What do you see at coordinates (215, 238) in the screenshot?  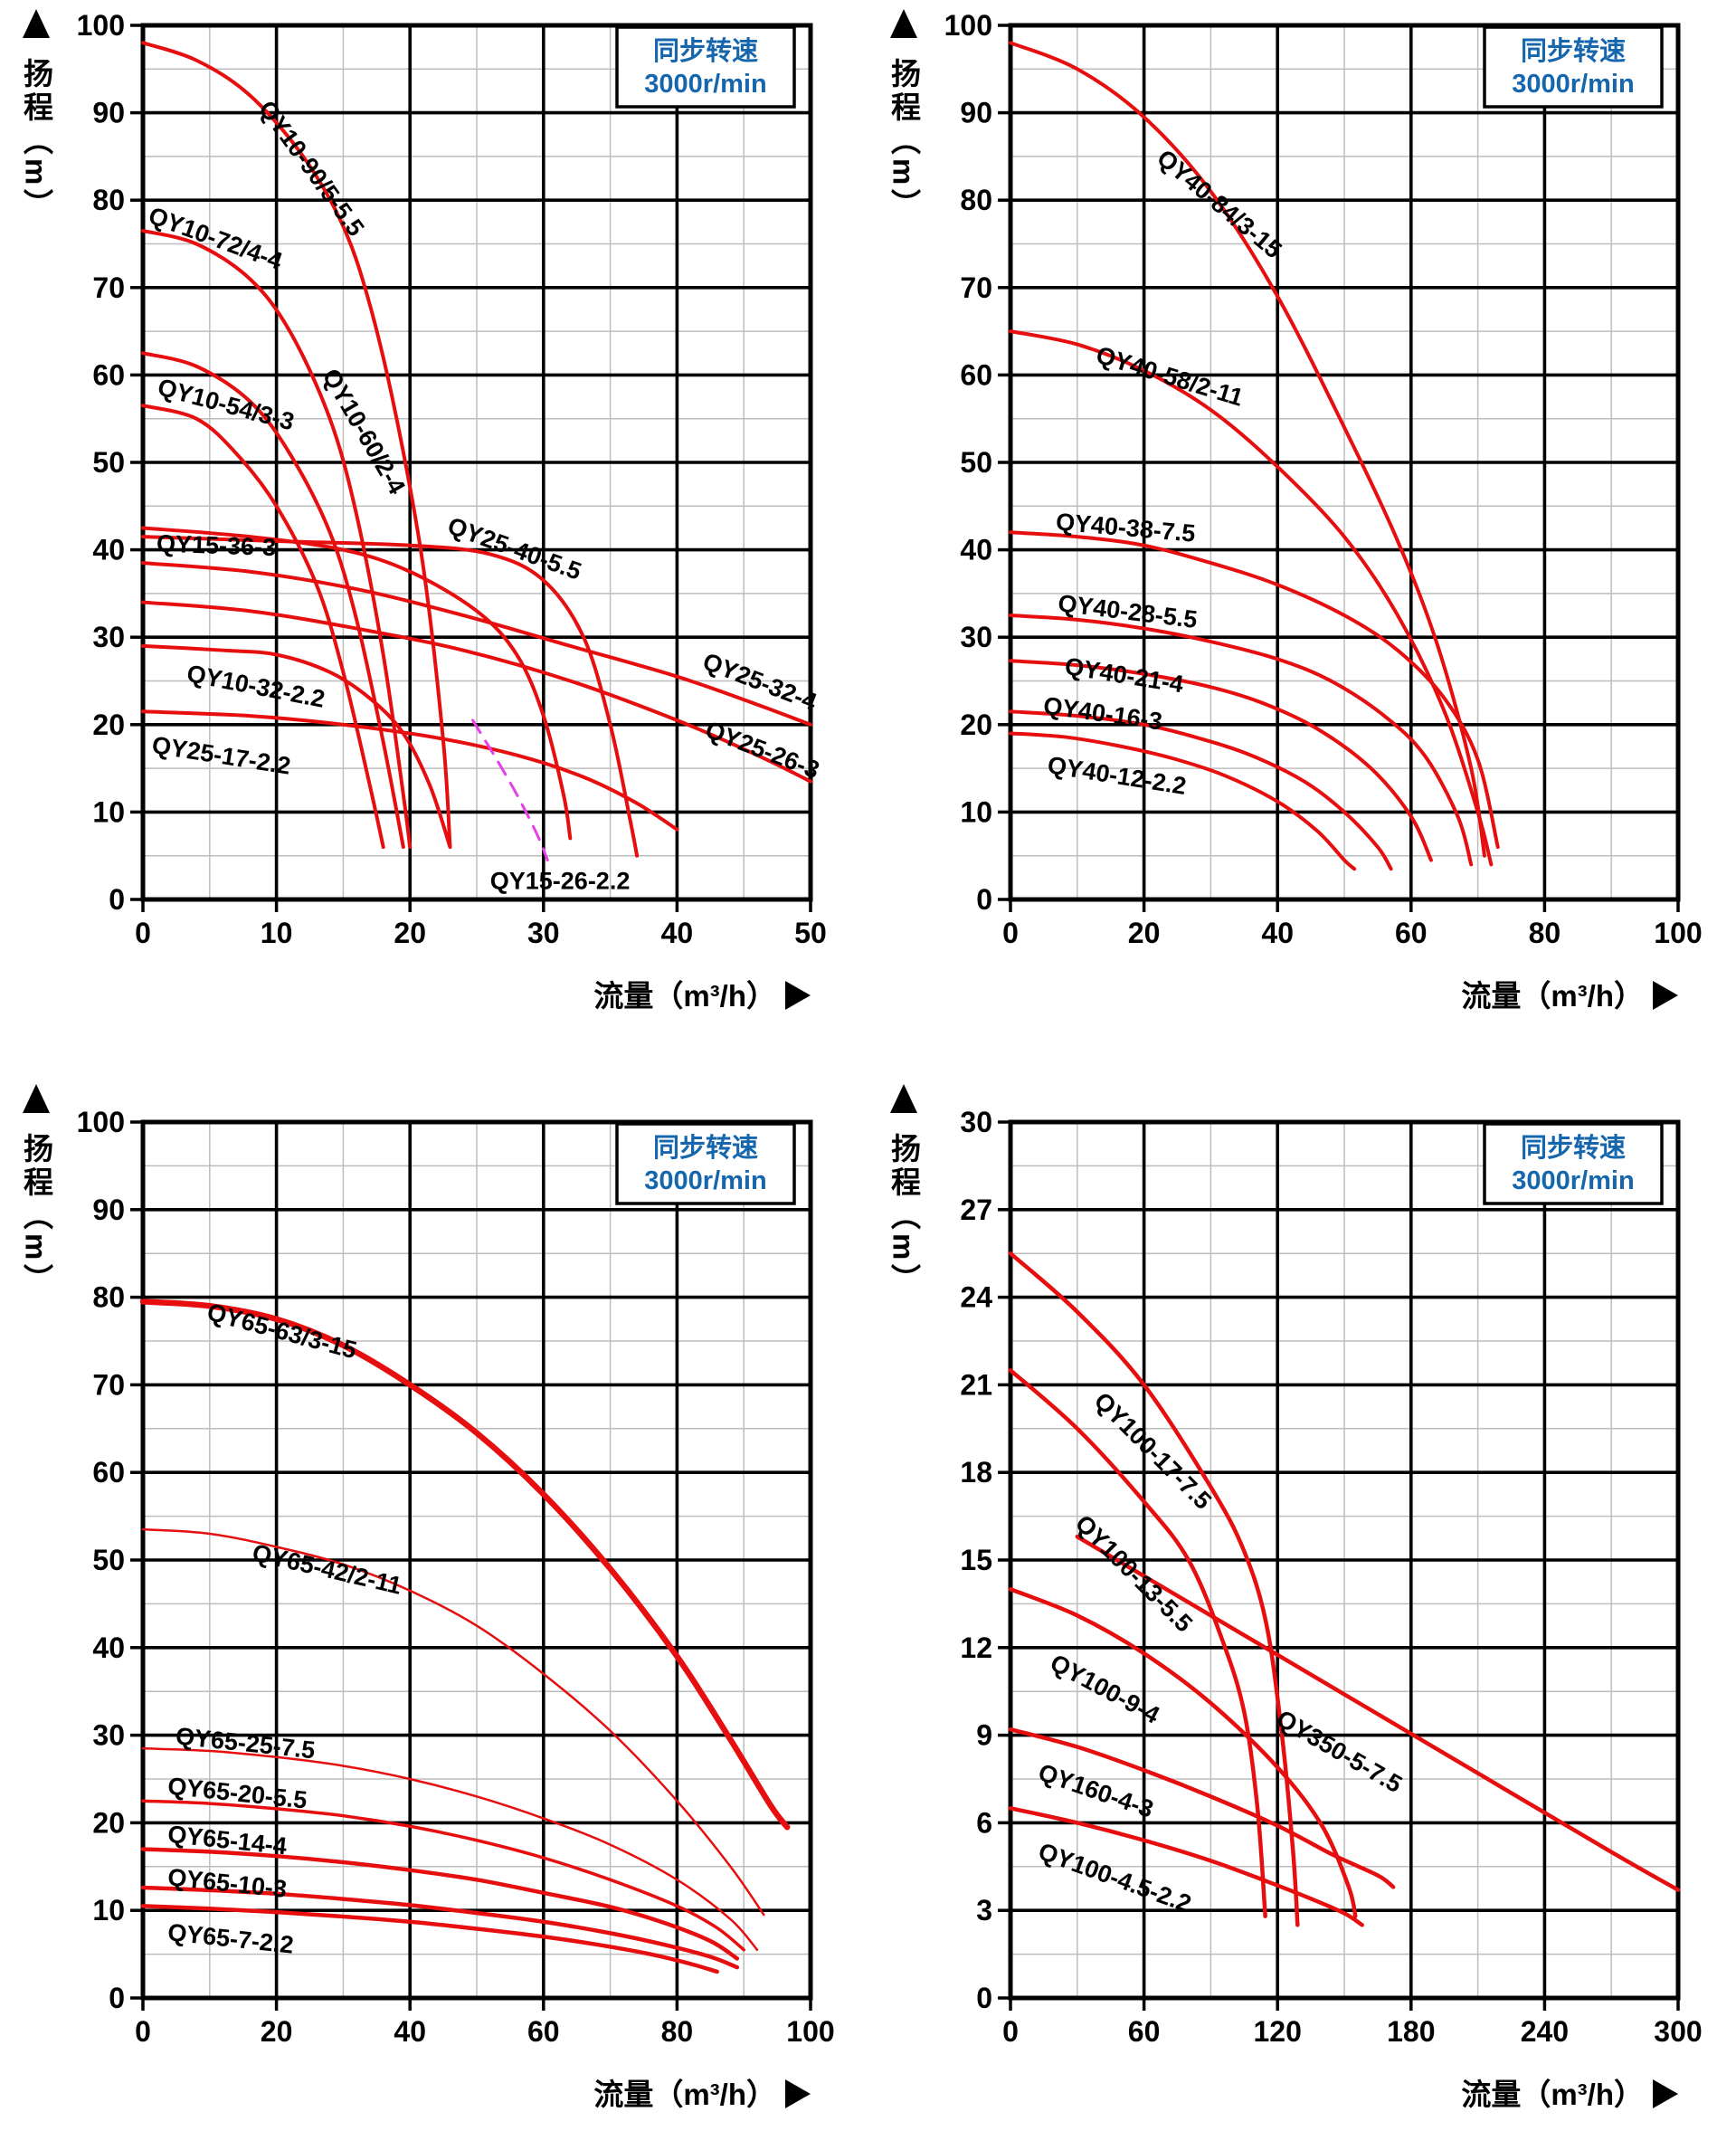 I see `curve-label-QY10-72/4-4: QY10-72/4-4` at bounding box center [215, 238].